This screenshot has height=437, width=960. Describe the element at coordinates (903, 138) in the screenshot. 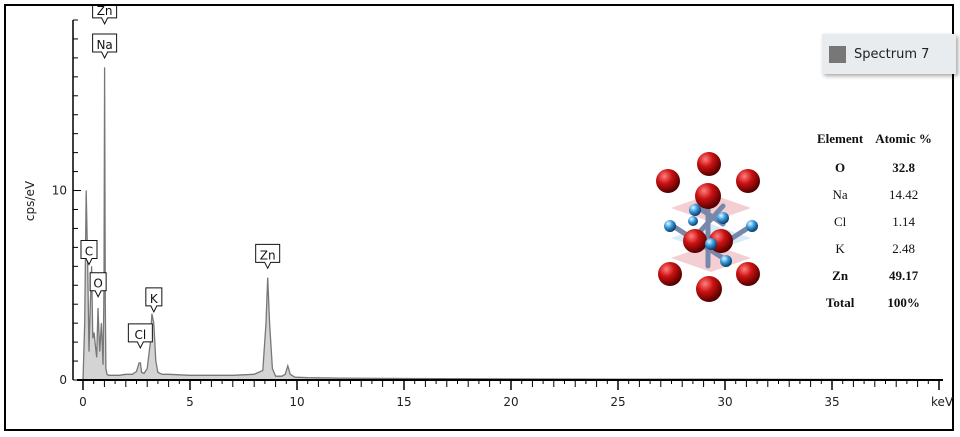

I see `atomic-percent-column-header: Atomic %` at that location.